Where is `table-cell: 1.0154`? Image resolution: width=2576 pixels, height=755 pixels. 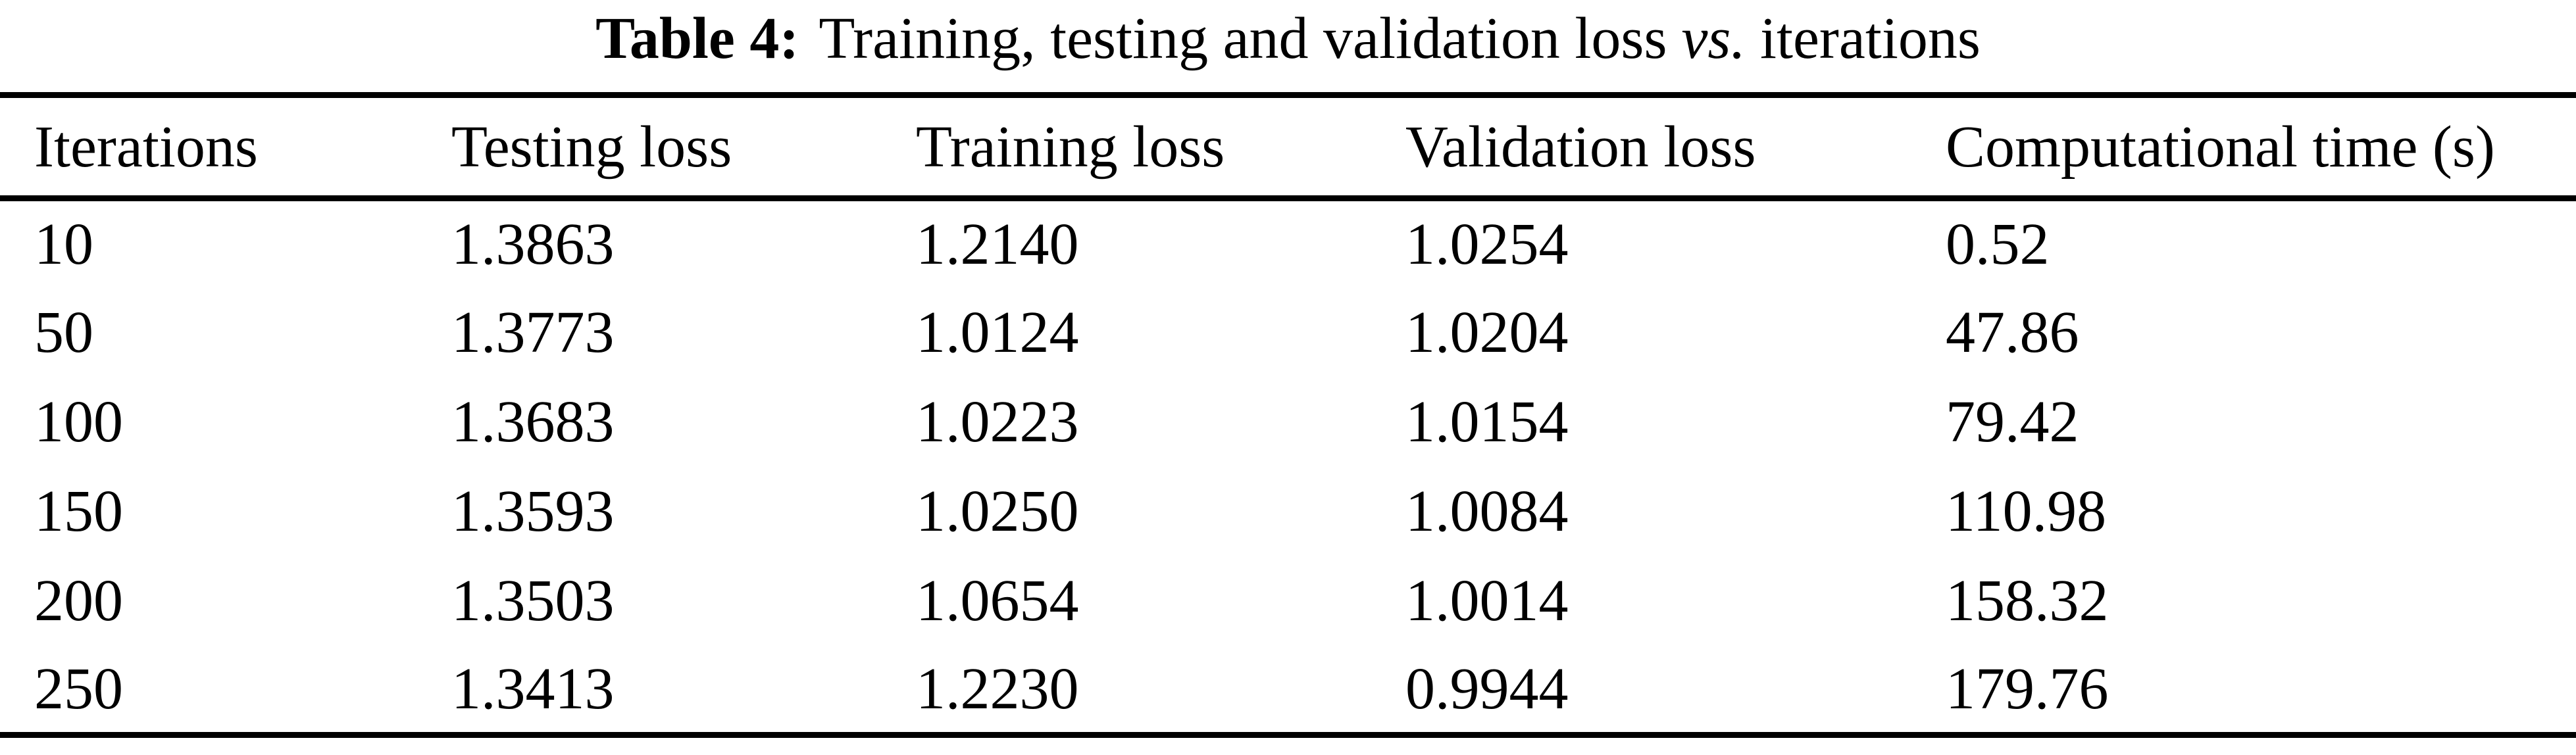
table-cell: 1.0154 is located at coordinates (1487, 421).